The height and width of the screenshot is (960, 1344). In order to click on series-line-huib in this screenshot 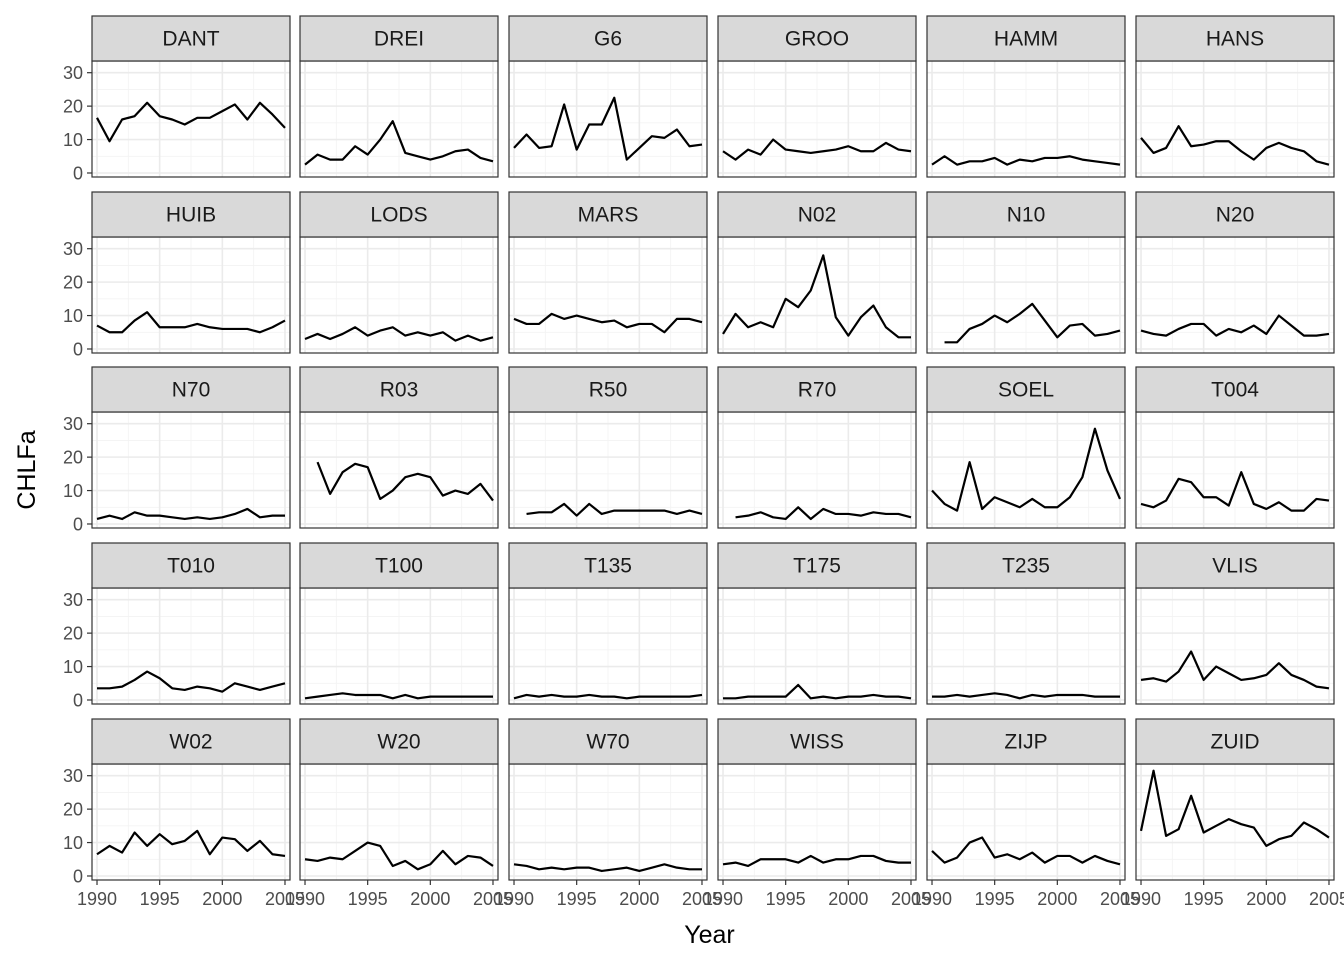, I will do `click(191, 322)`.